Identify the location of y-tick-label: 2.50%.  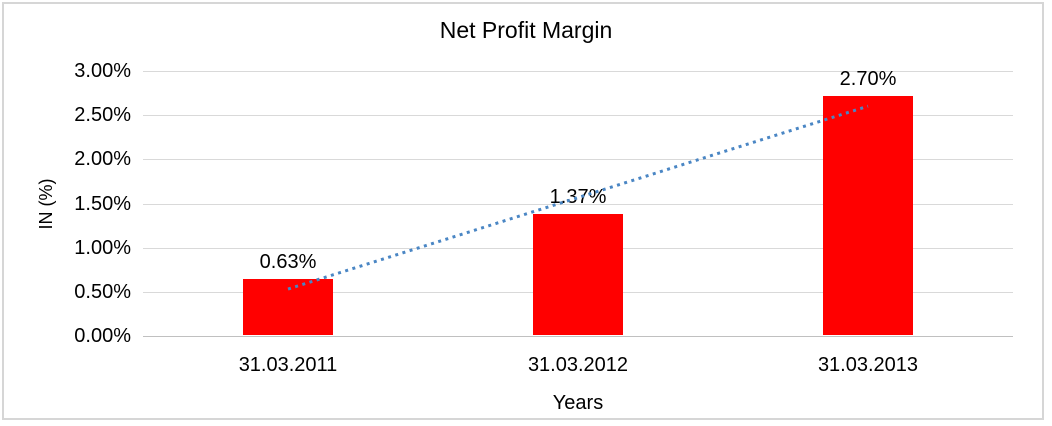
(102, 115).